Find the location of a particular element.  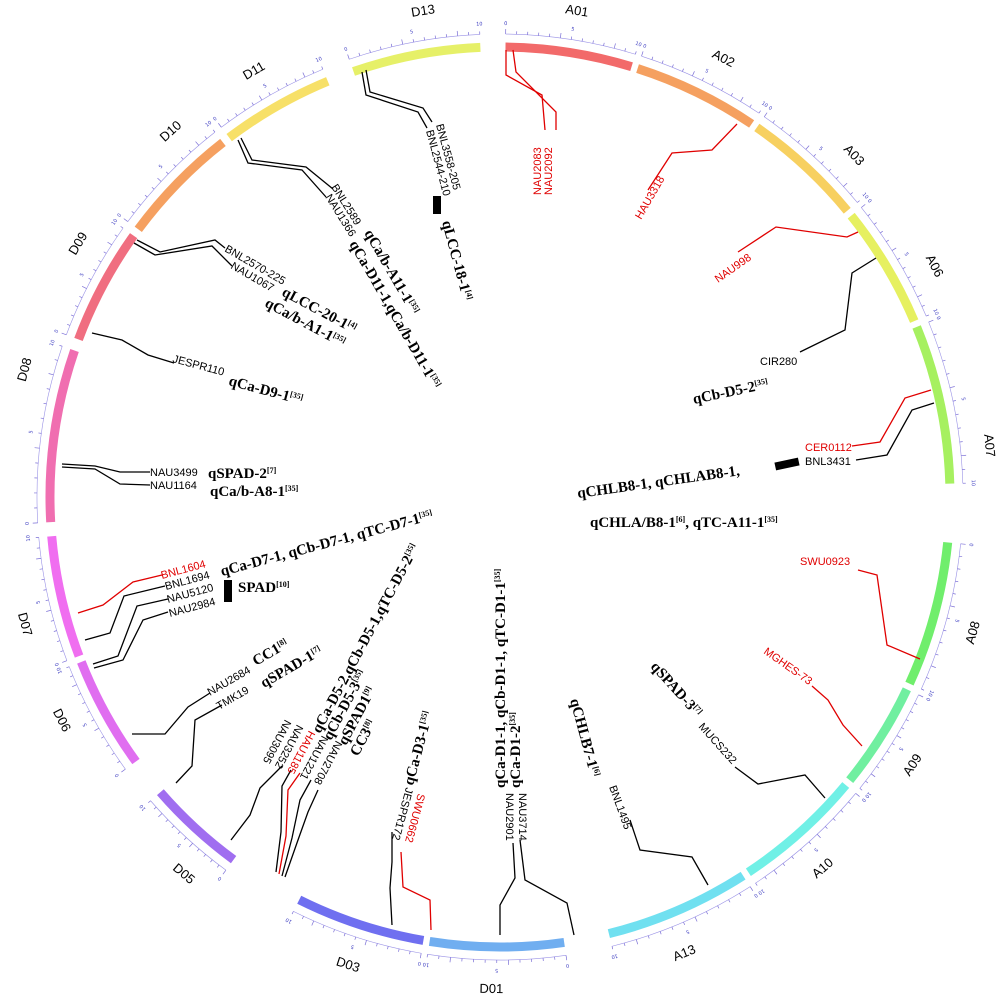

tick-arc-a06 is located at coordinates (894, 262).